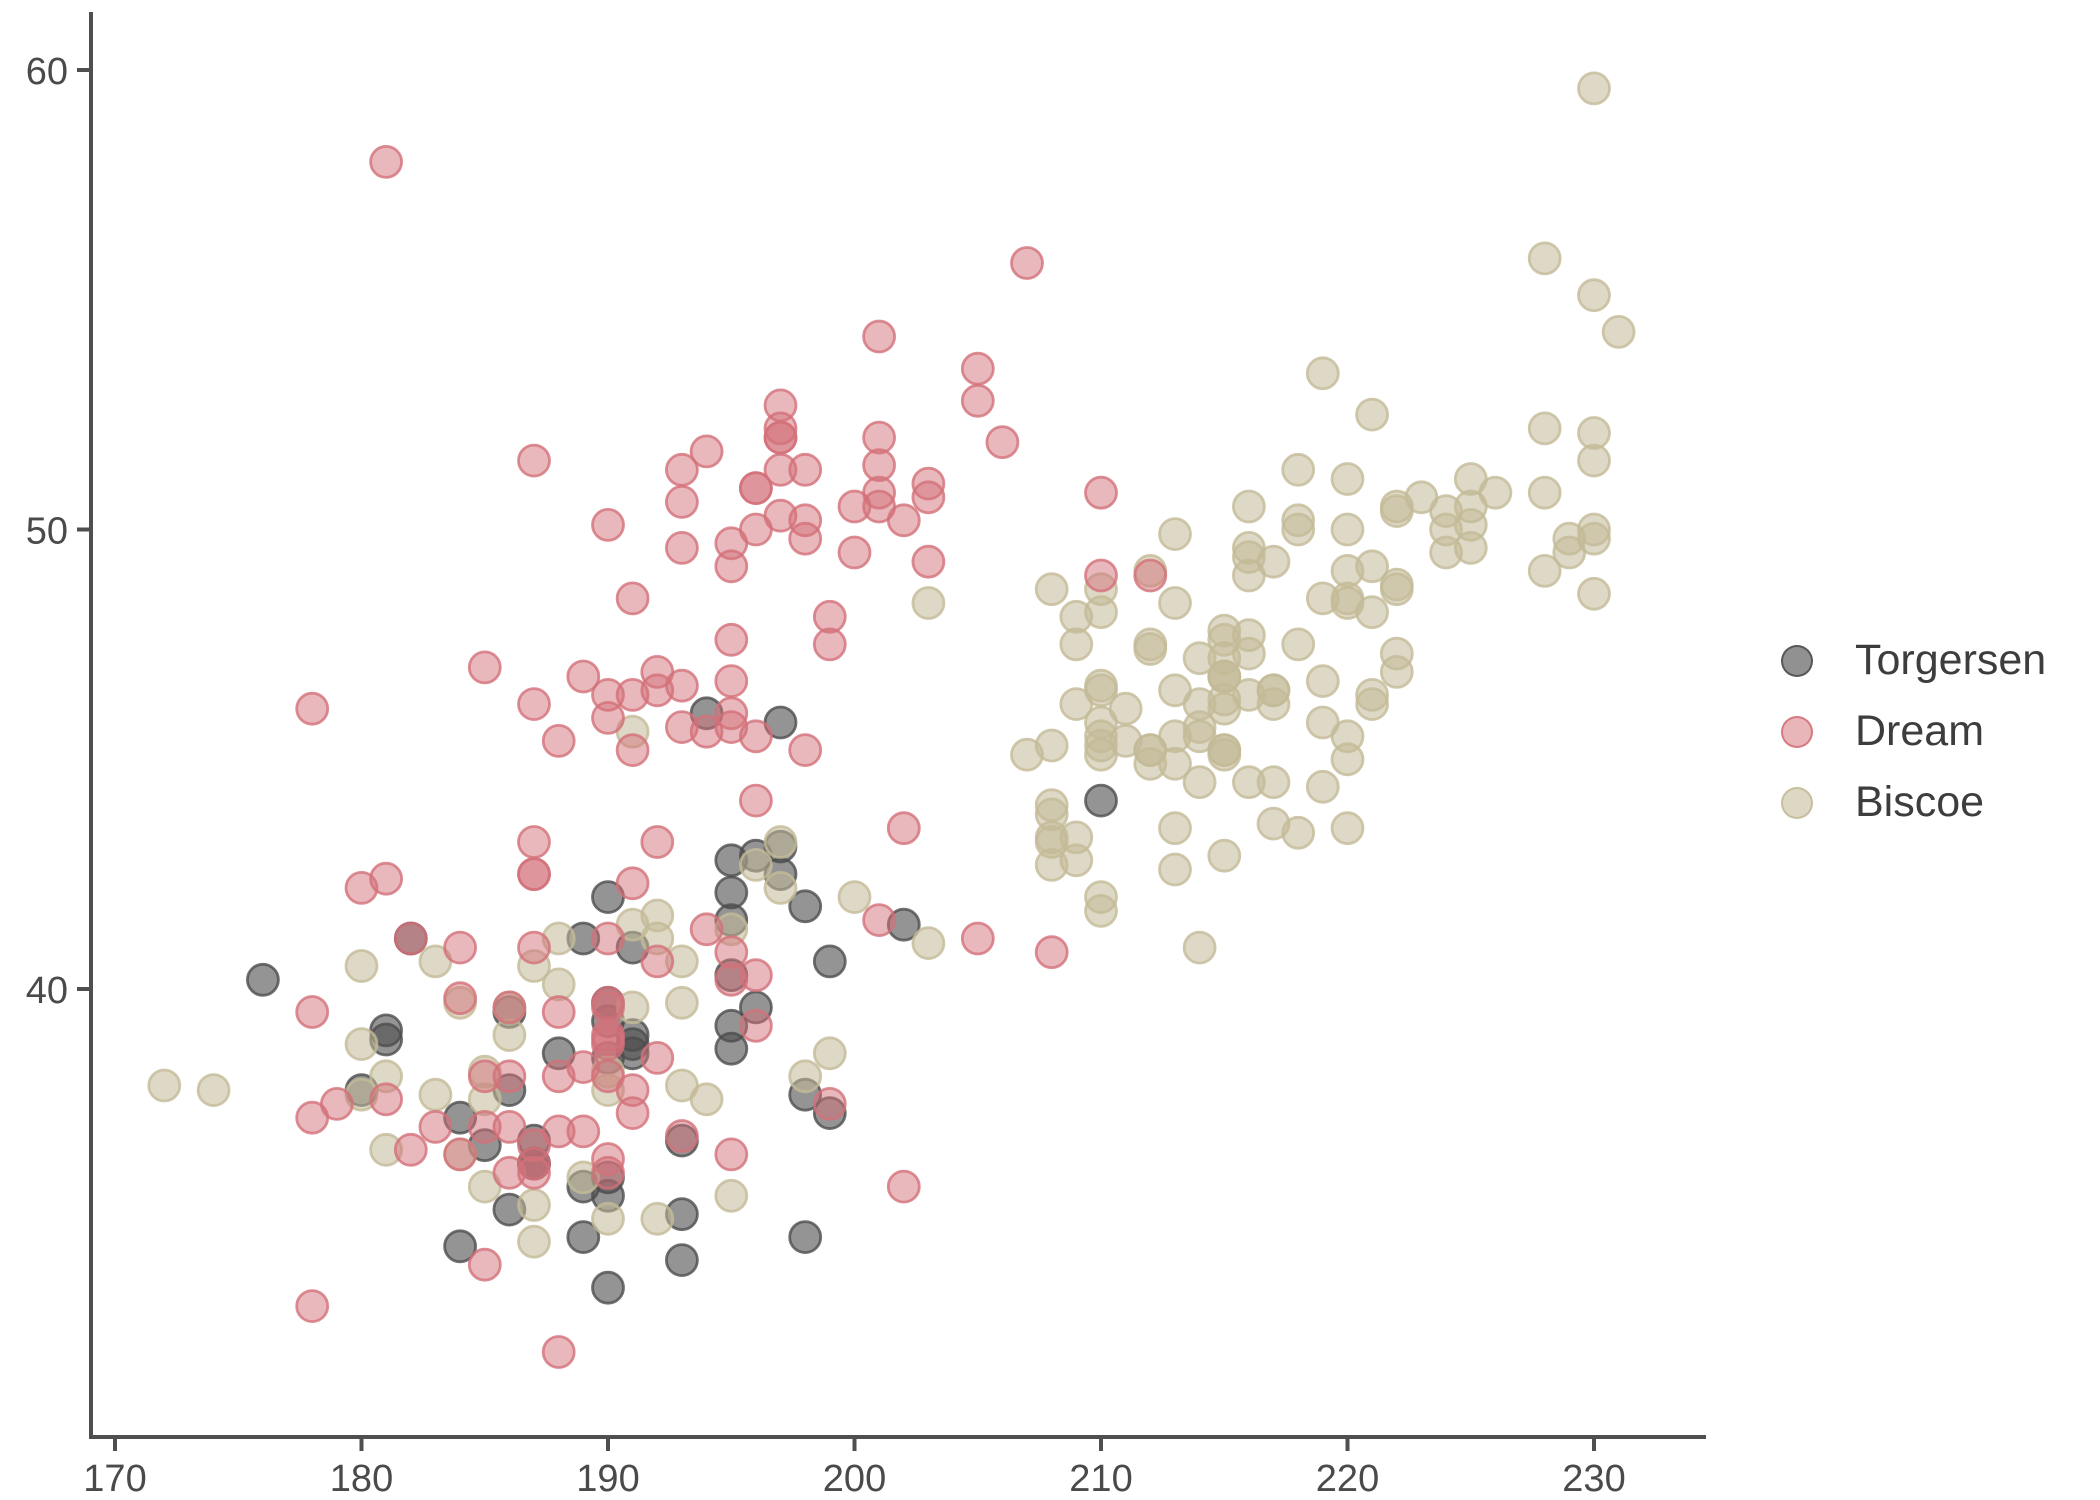  Describe the element at coordinates (361, 1479) in the screenshot. I see `x-tick-label: 180` at that location.